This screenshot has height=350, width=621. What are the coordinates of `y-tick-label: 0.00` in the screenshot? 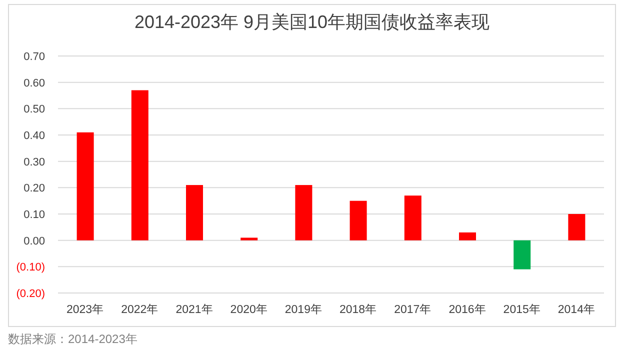 It's located at (34, 241).